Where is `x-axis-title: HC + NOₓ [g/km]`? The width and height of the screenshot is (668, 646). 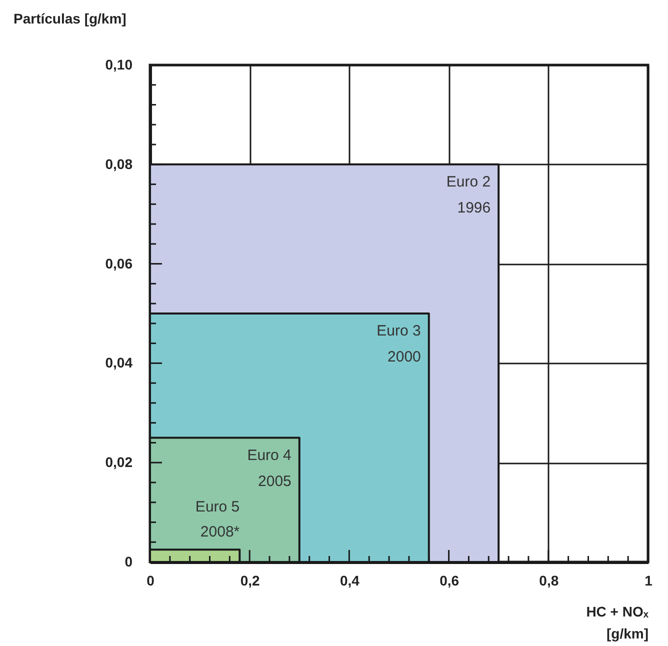 x-axis-title: HC + NOₓ [g/km] is located at coordinates (618, 623).